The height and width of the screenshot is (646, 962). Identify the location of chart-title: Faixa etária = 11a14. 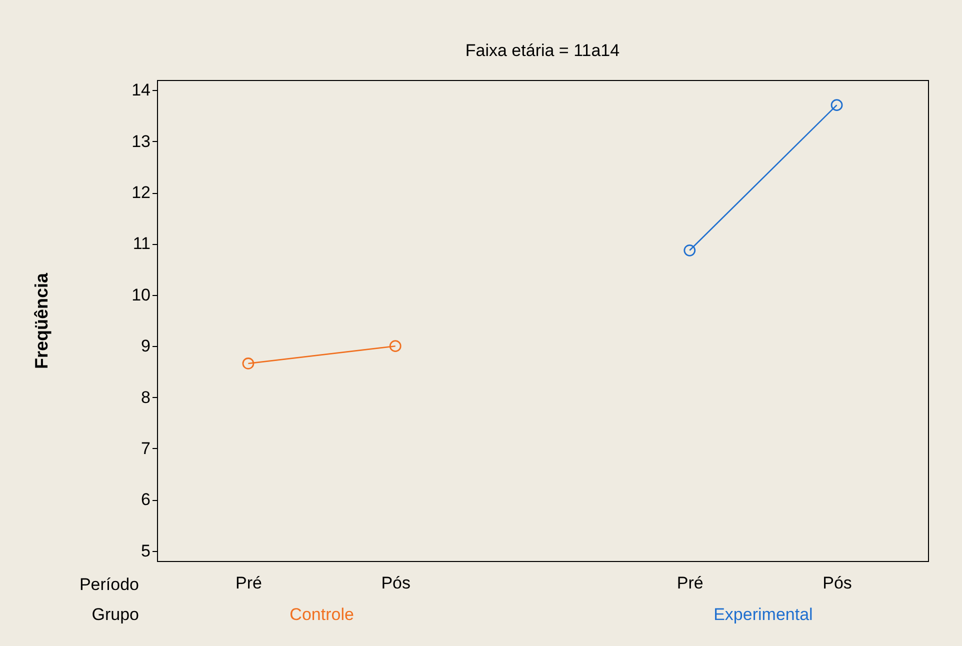
(542, 50).